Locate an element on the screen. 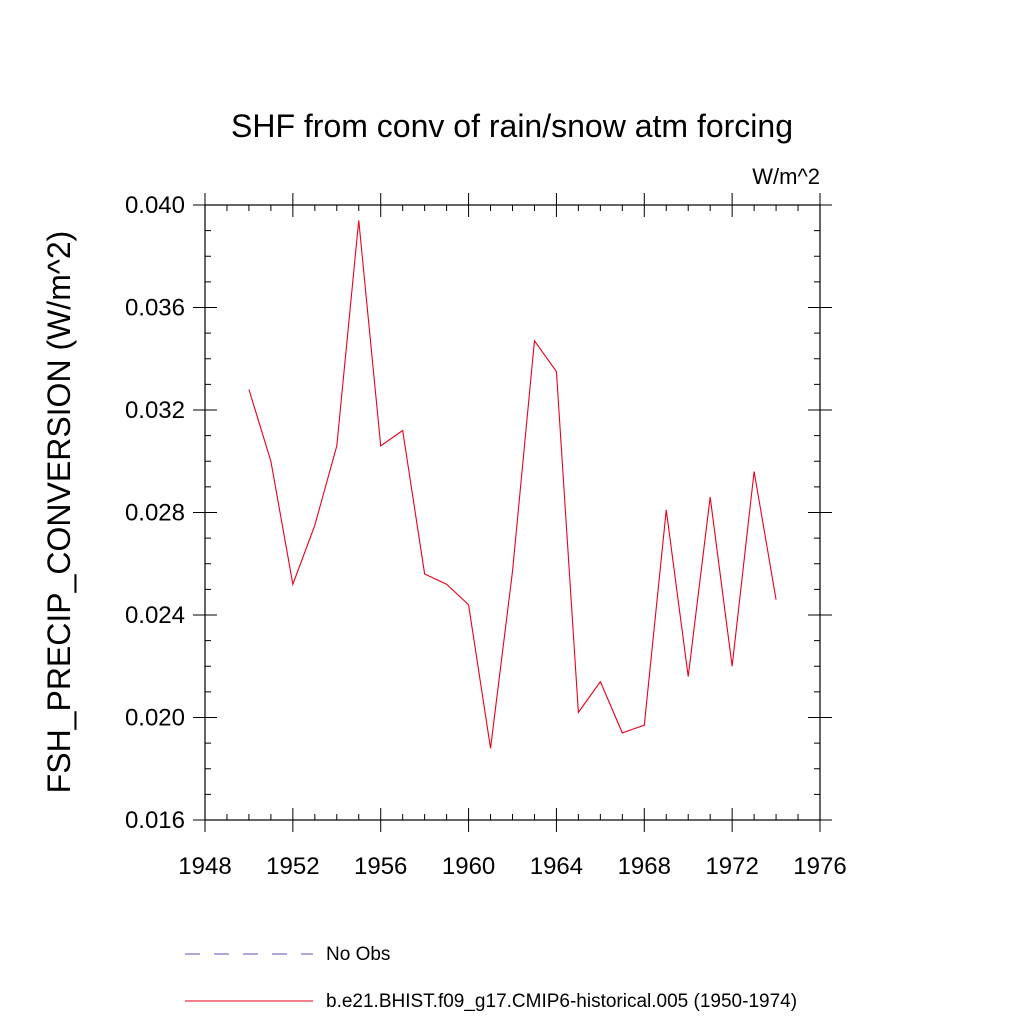 This screenshot has height=1024, width=1024. x-tick-label: 1948 is located at coordinates (204, 866).